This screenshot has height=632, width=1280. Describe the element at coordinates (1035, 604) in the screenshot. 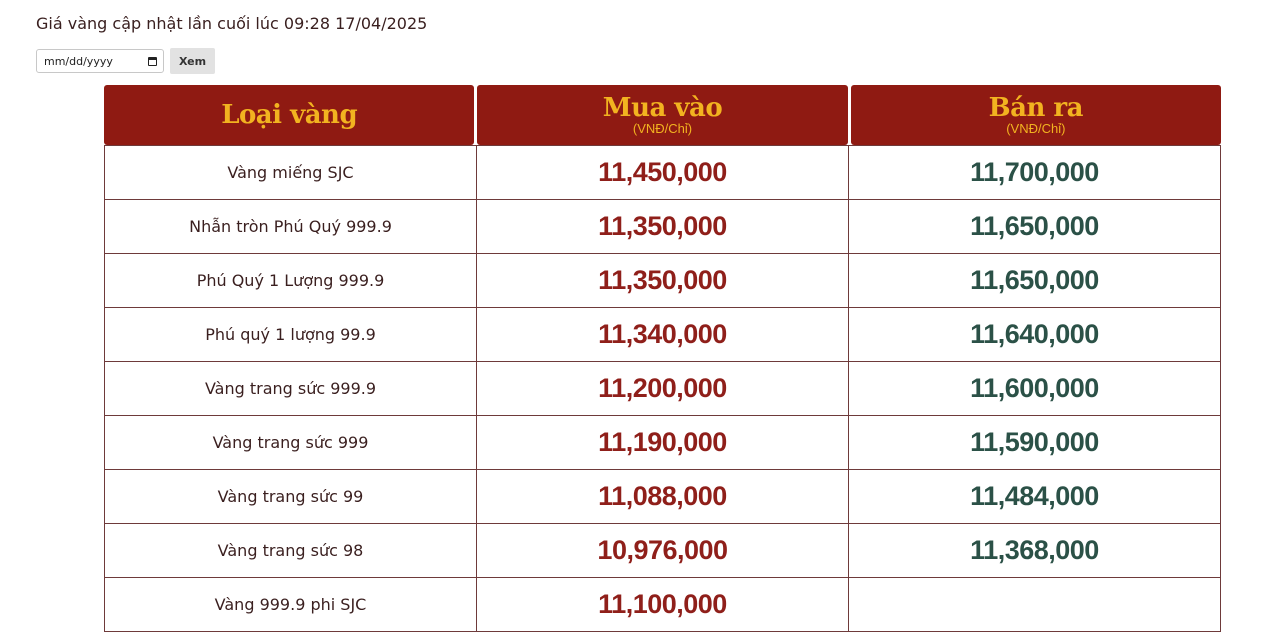

I see `sell-price-cell` at that location.